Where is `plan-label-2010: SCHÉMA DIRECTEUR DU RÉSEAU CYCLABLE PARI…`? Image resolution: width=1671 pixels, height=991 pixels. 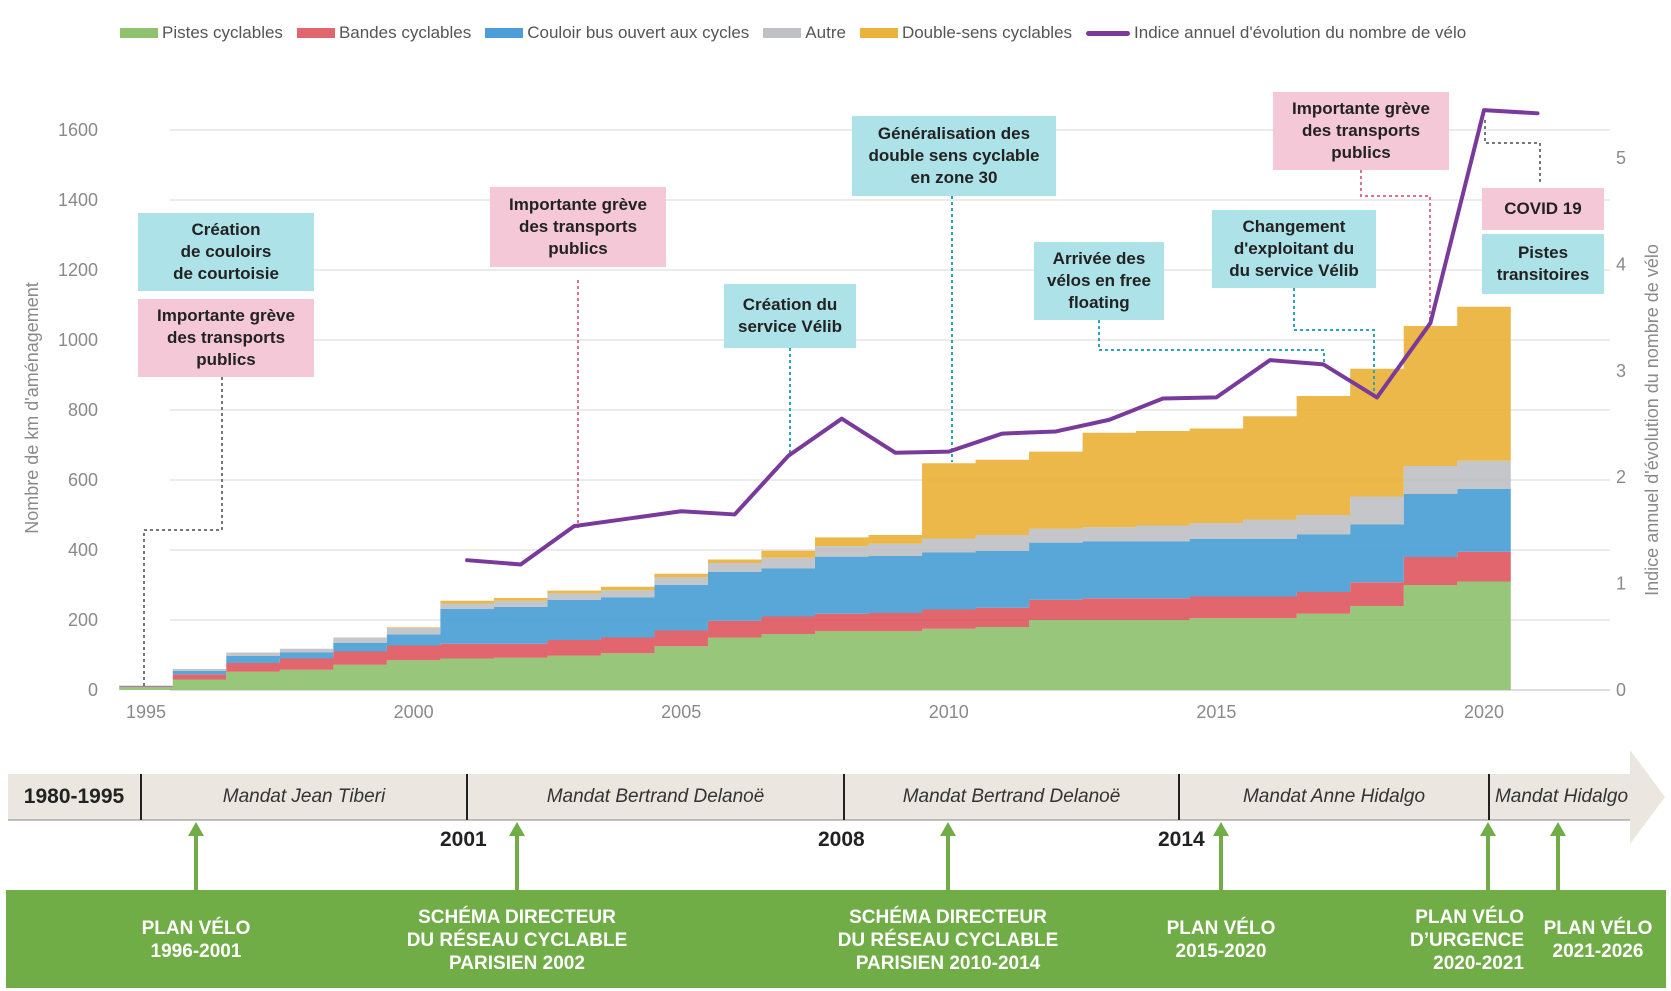 plan-label-2010: SCHÉMA DIRECTEUR DU RÉSEAU CYCLABLE PARI… is located at coordinates (948, 940).